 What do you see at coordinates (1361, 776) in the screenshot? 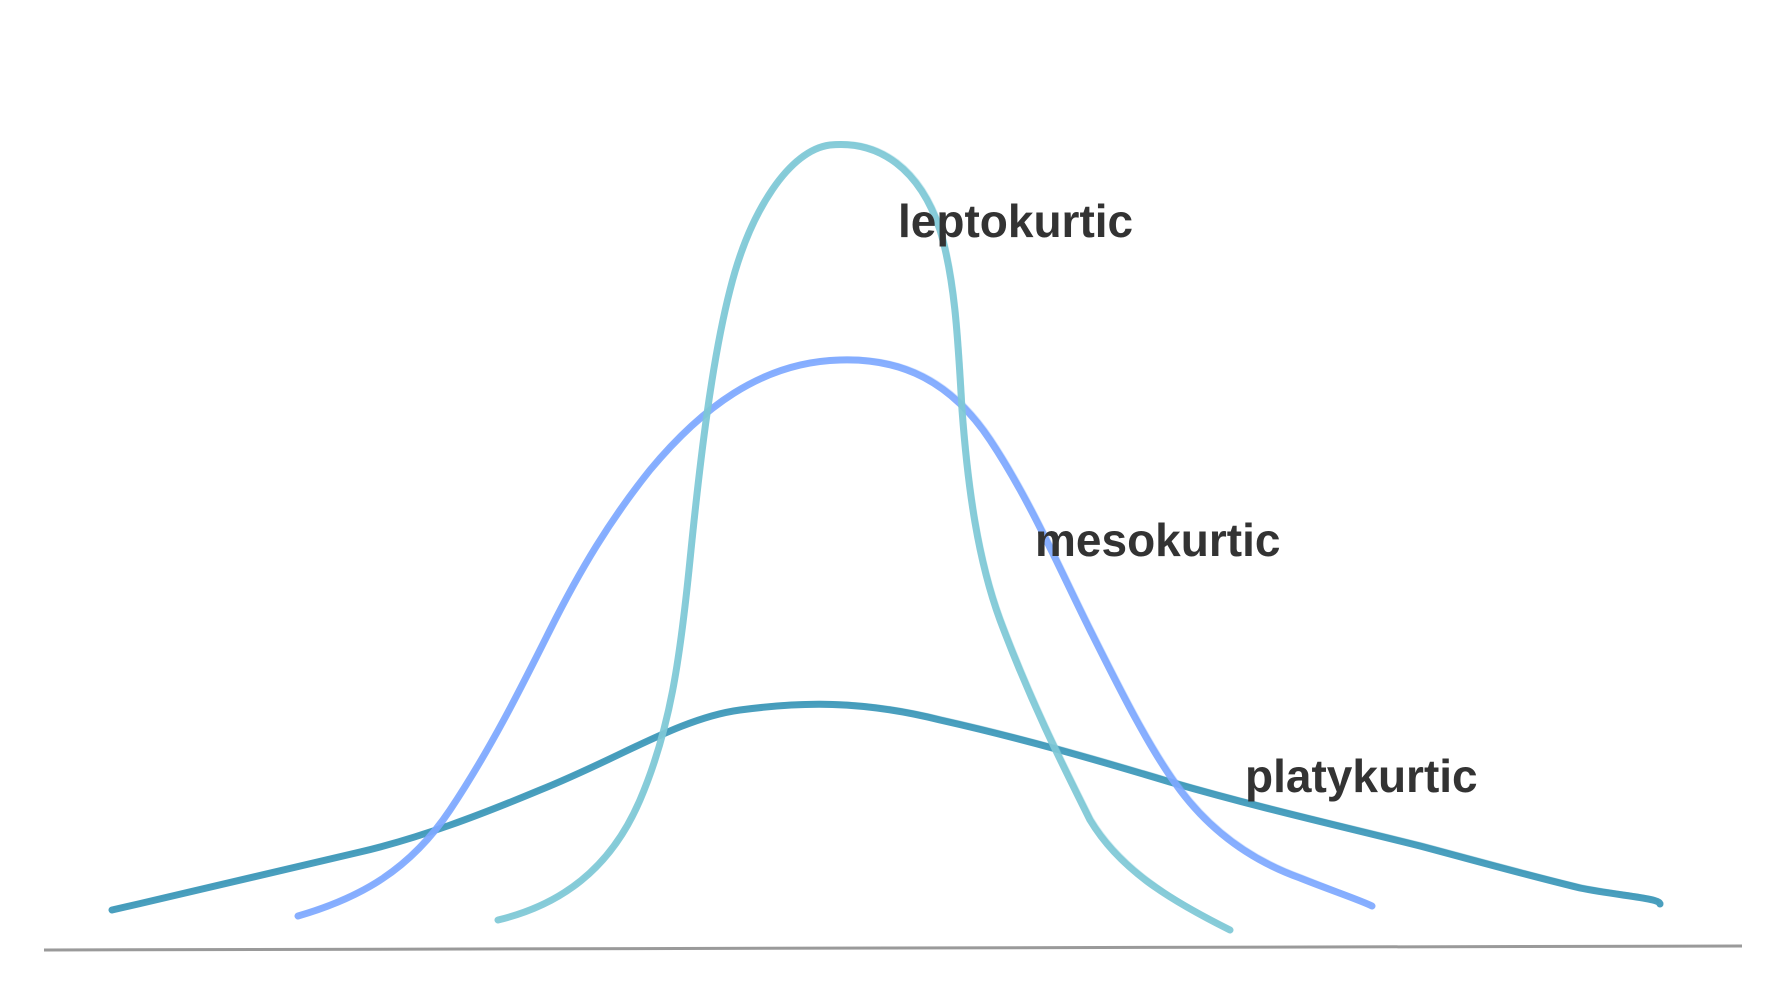
I see `label-platykurtic: platykurtic` at bounding box center [1361, 776].